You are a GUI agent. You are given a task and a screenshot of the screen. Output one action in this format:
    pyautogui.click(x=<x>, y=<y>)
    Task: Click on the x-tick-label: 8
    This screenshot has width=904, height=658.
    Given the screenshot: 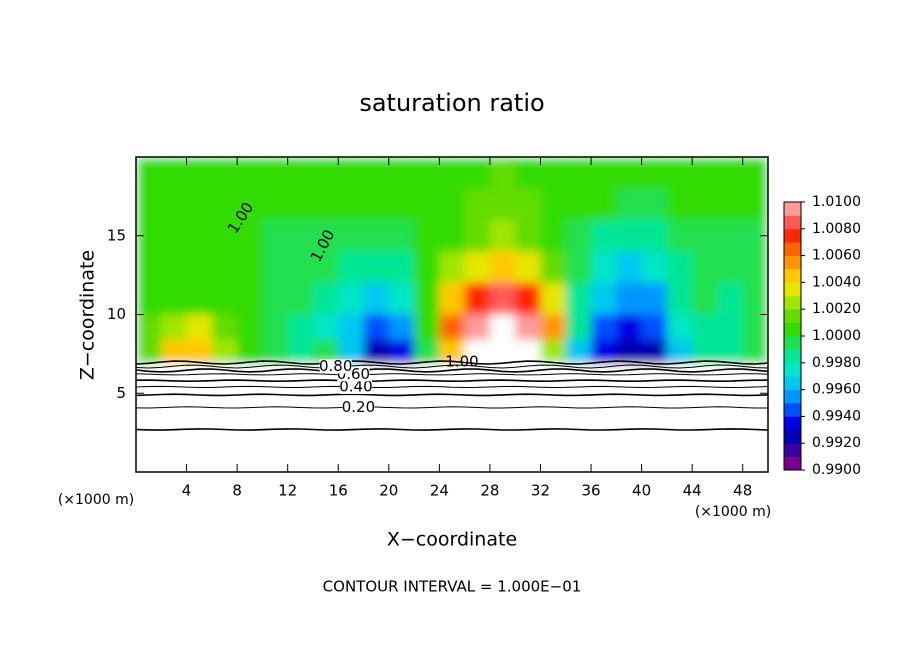 What is the action you would take?
    pyautogui.click(x=237, y=491)
    